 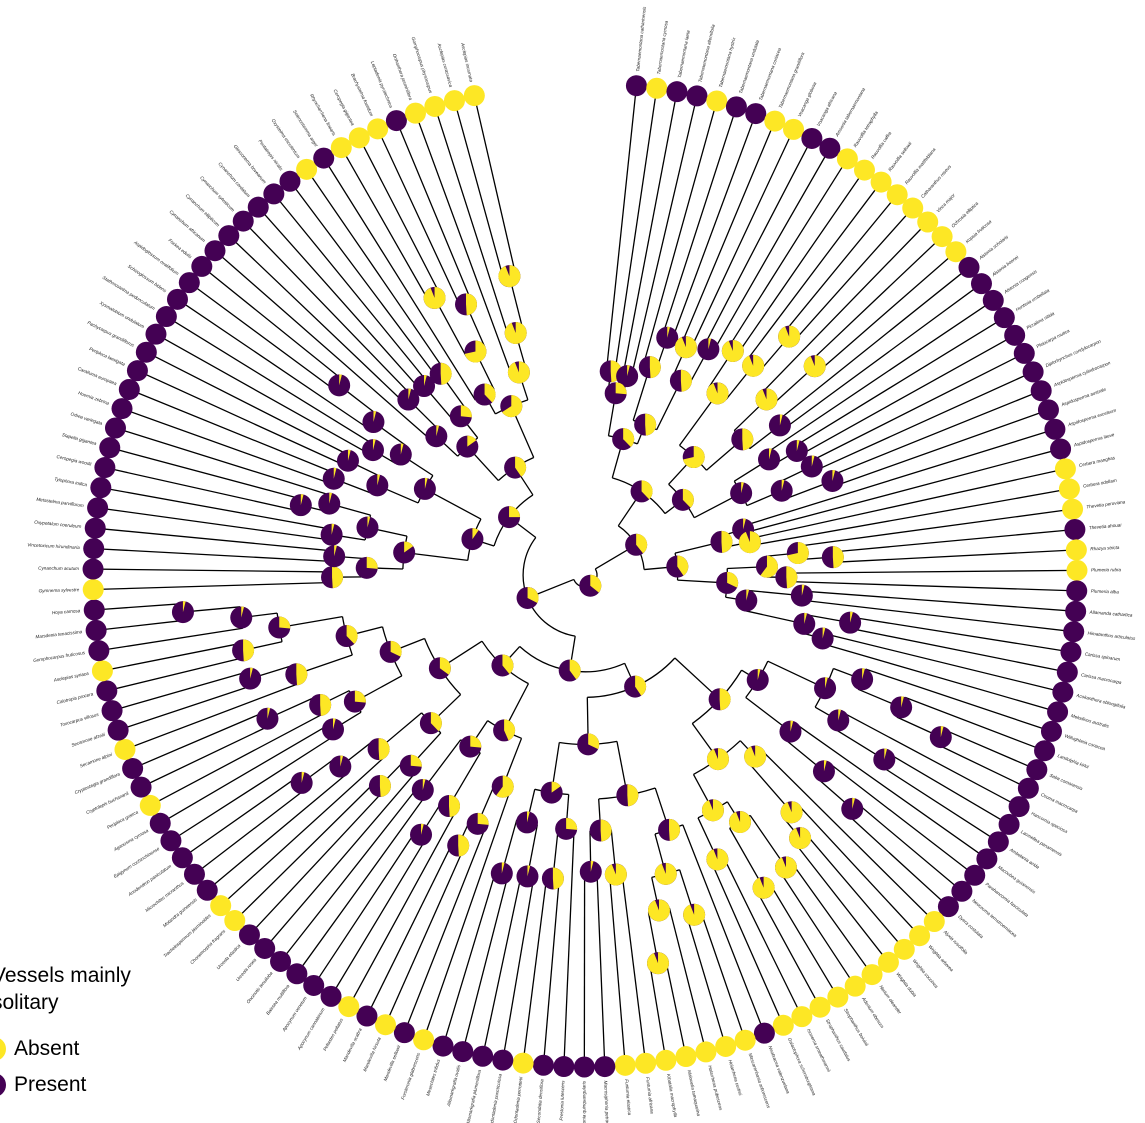 I want to click on tip-label: Xysmalobium undulatum, so click(x=121, y=315).